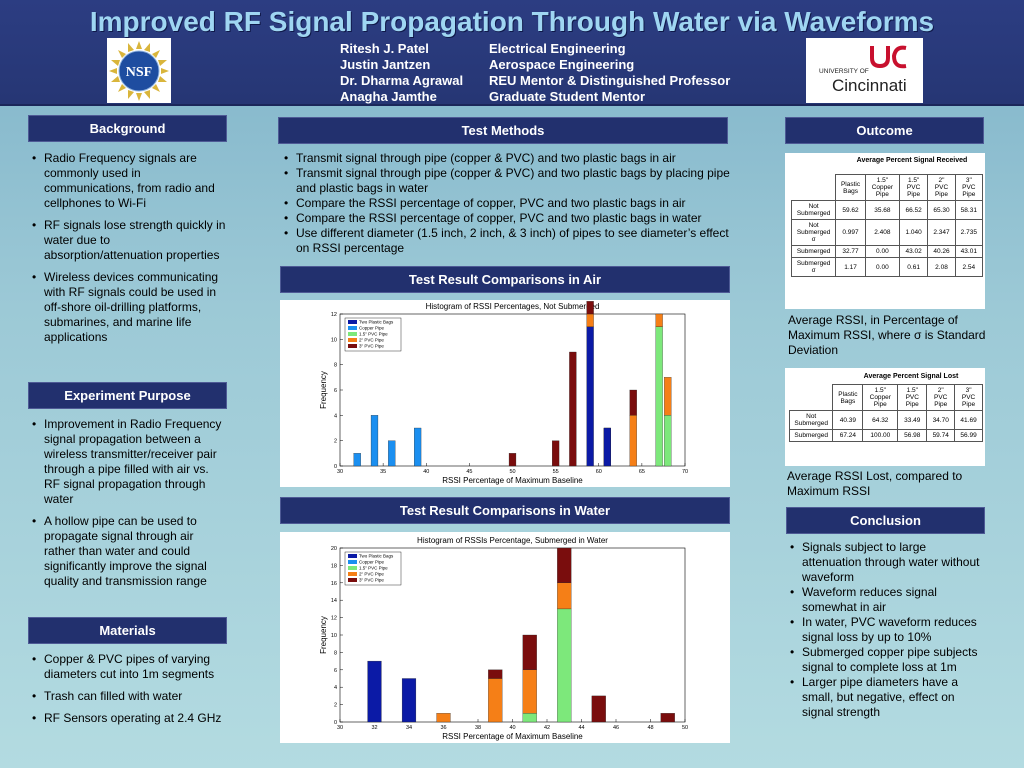 This screenshot has height=768, width=1024. What do you see at coordinates (882, 232) in the screenshot?
I see `table-cell: 2.408` at bounding box center [882, 232].